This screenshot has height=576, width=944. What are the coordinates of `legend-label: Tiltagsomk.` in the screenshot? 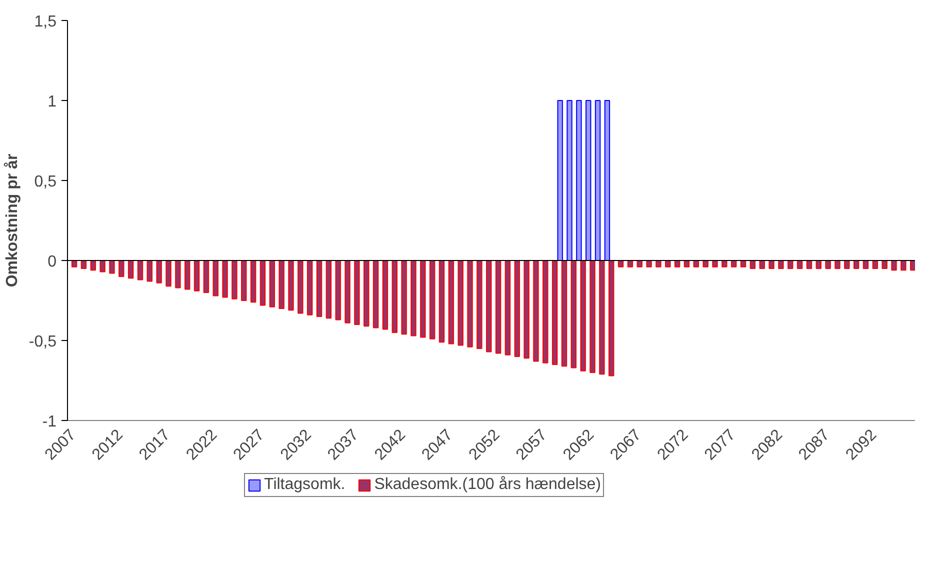 It's located at (305, 485).